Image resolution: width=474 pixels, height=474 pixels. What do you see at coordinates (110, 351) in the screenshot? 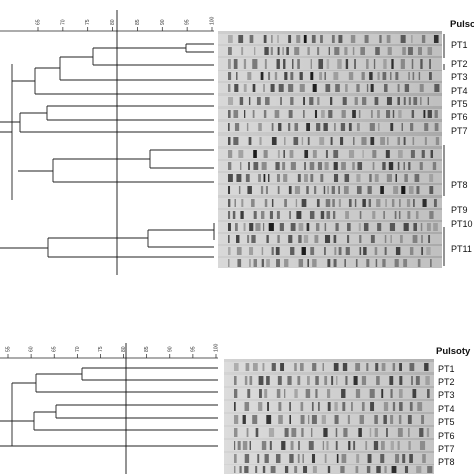
I see `similarity-scale: 55 60 65 70 75 80 85 90 95 100` at bounding box center [110, 351].